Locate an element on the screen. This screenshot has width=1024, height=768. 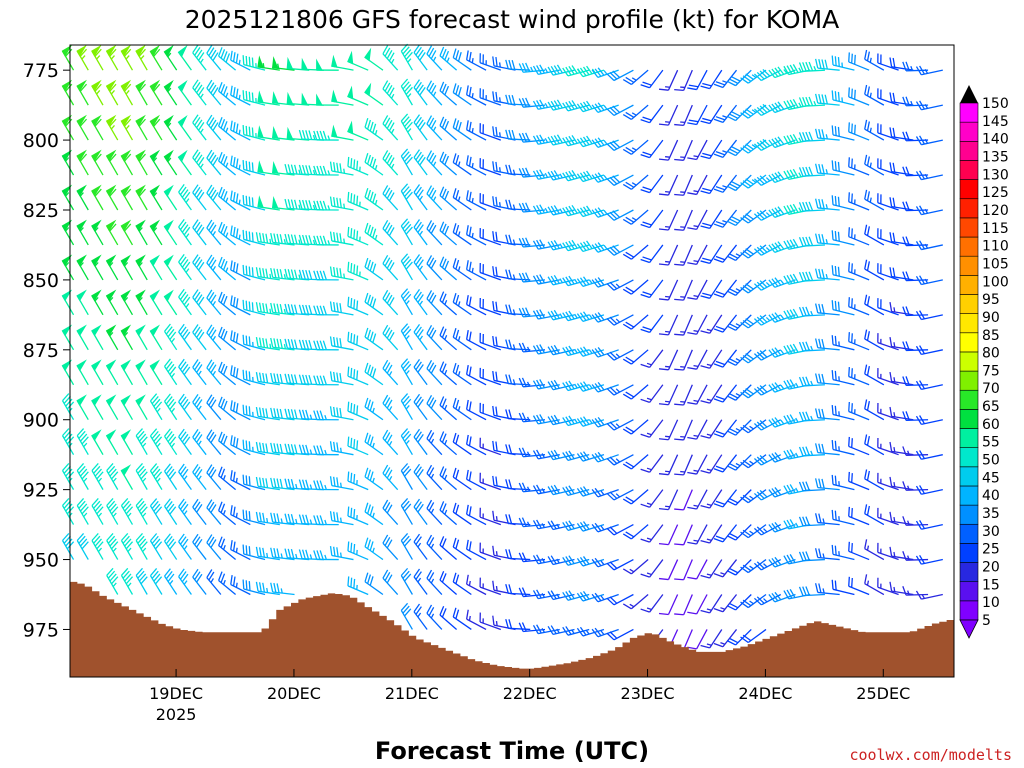
colorbar-label: 40 is located at coordinates (991, 496).